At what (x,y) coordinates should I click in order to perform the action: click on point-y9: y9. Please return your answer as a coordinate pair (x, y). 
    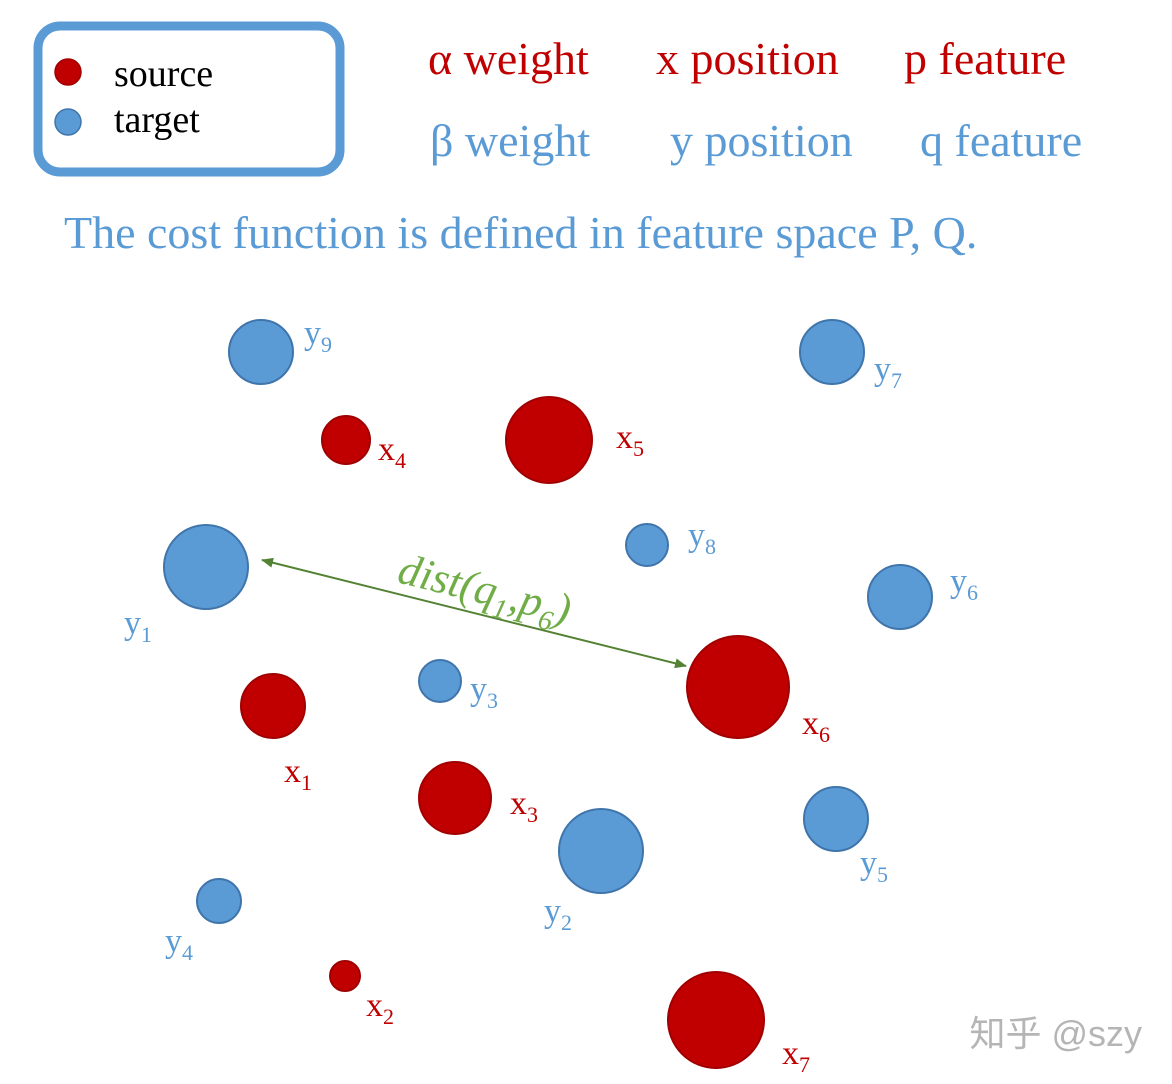
    Looking at the image, I should click on (280, 350).